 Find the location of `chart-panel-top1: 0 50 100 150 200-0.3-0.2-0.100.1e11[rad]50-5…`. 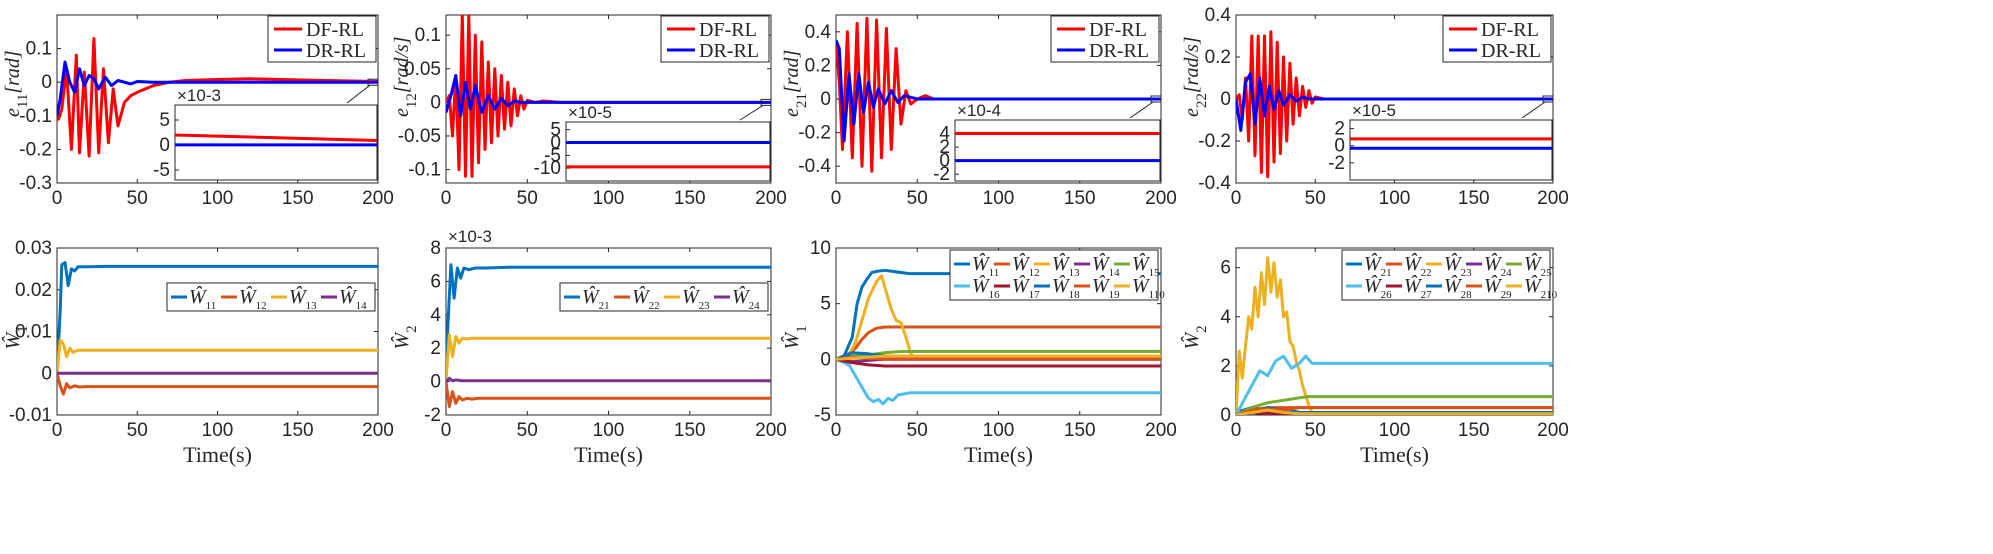

chart-panel-top1: 0 50 100 150 200-0.3-0.2-0.100.1e11[rad]50-5… is located at coordinates (198, 111).